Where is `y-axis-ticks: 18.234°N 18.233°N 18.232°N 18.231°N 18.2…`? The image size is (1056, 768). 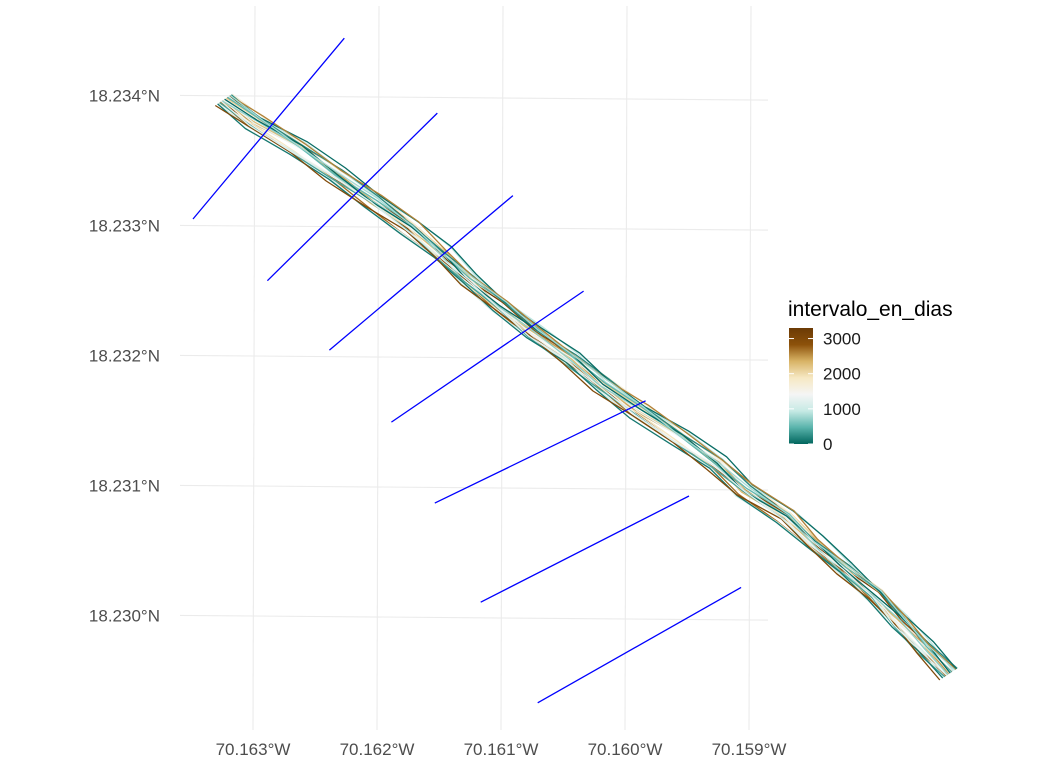 y-axis-ticks: 18.234°N 18.233°N 18.232°N 18.231°N 18.2… is located at coordinates (124, 355).